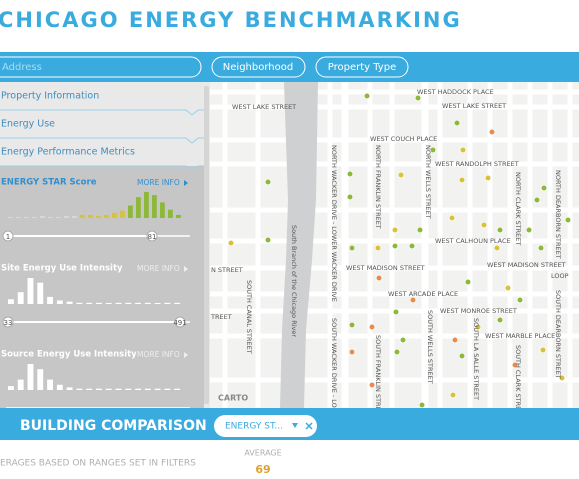 This screenshot has height=479, width=579. I want to click on scrollbar, so click(206, 245).